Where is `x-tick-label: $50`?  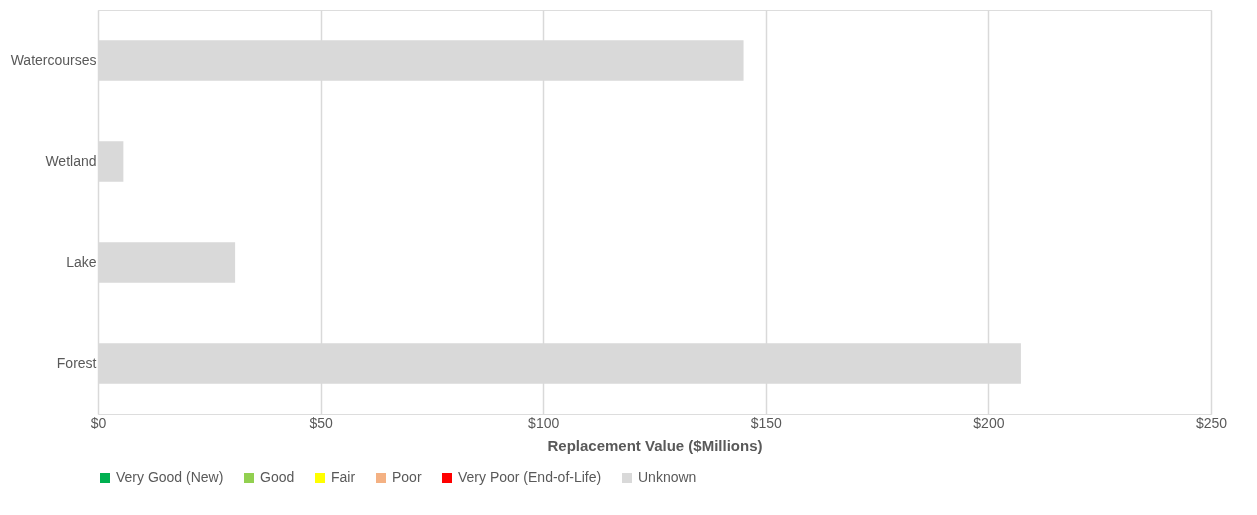 x-tick-label: $50 is located at coordinates (321, 422).